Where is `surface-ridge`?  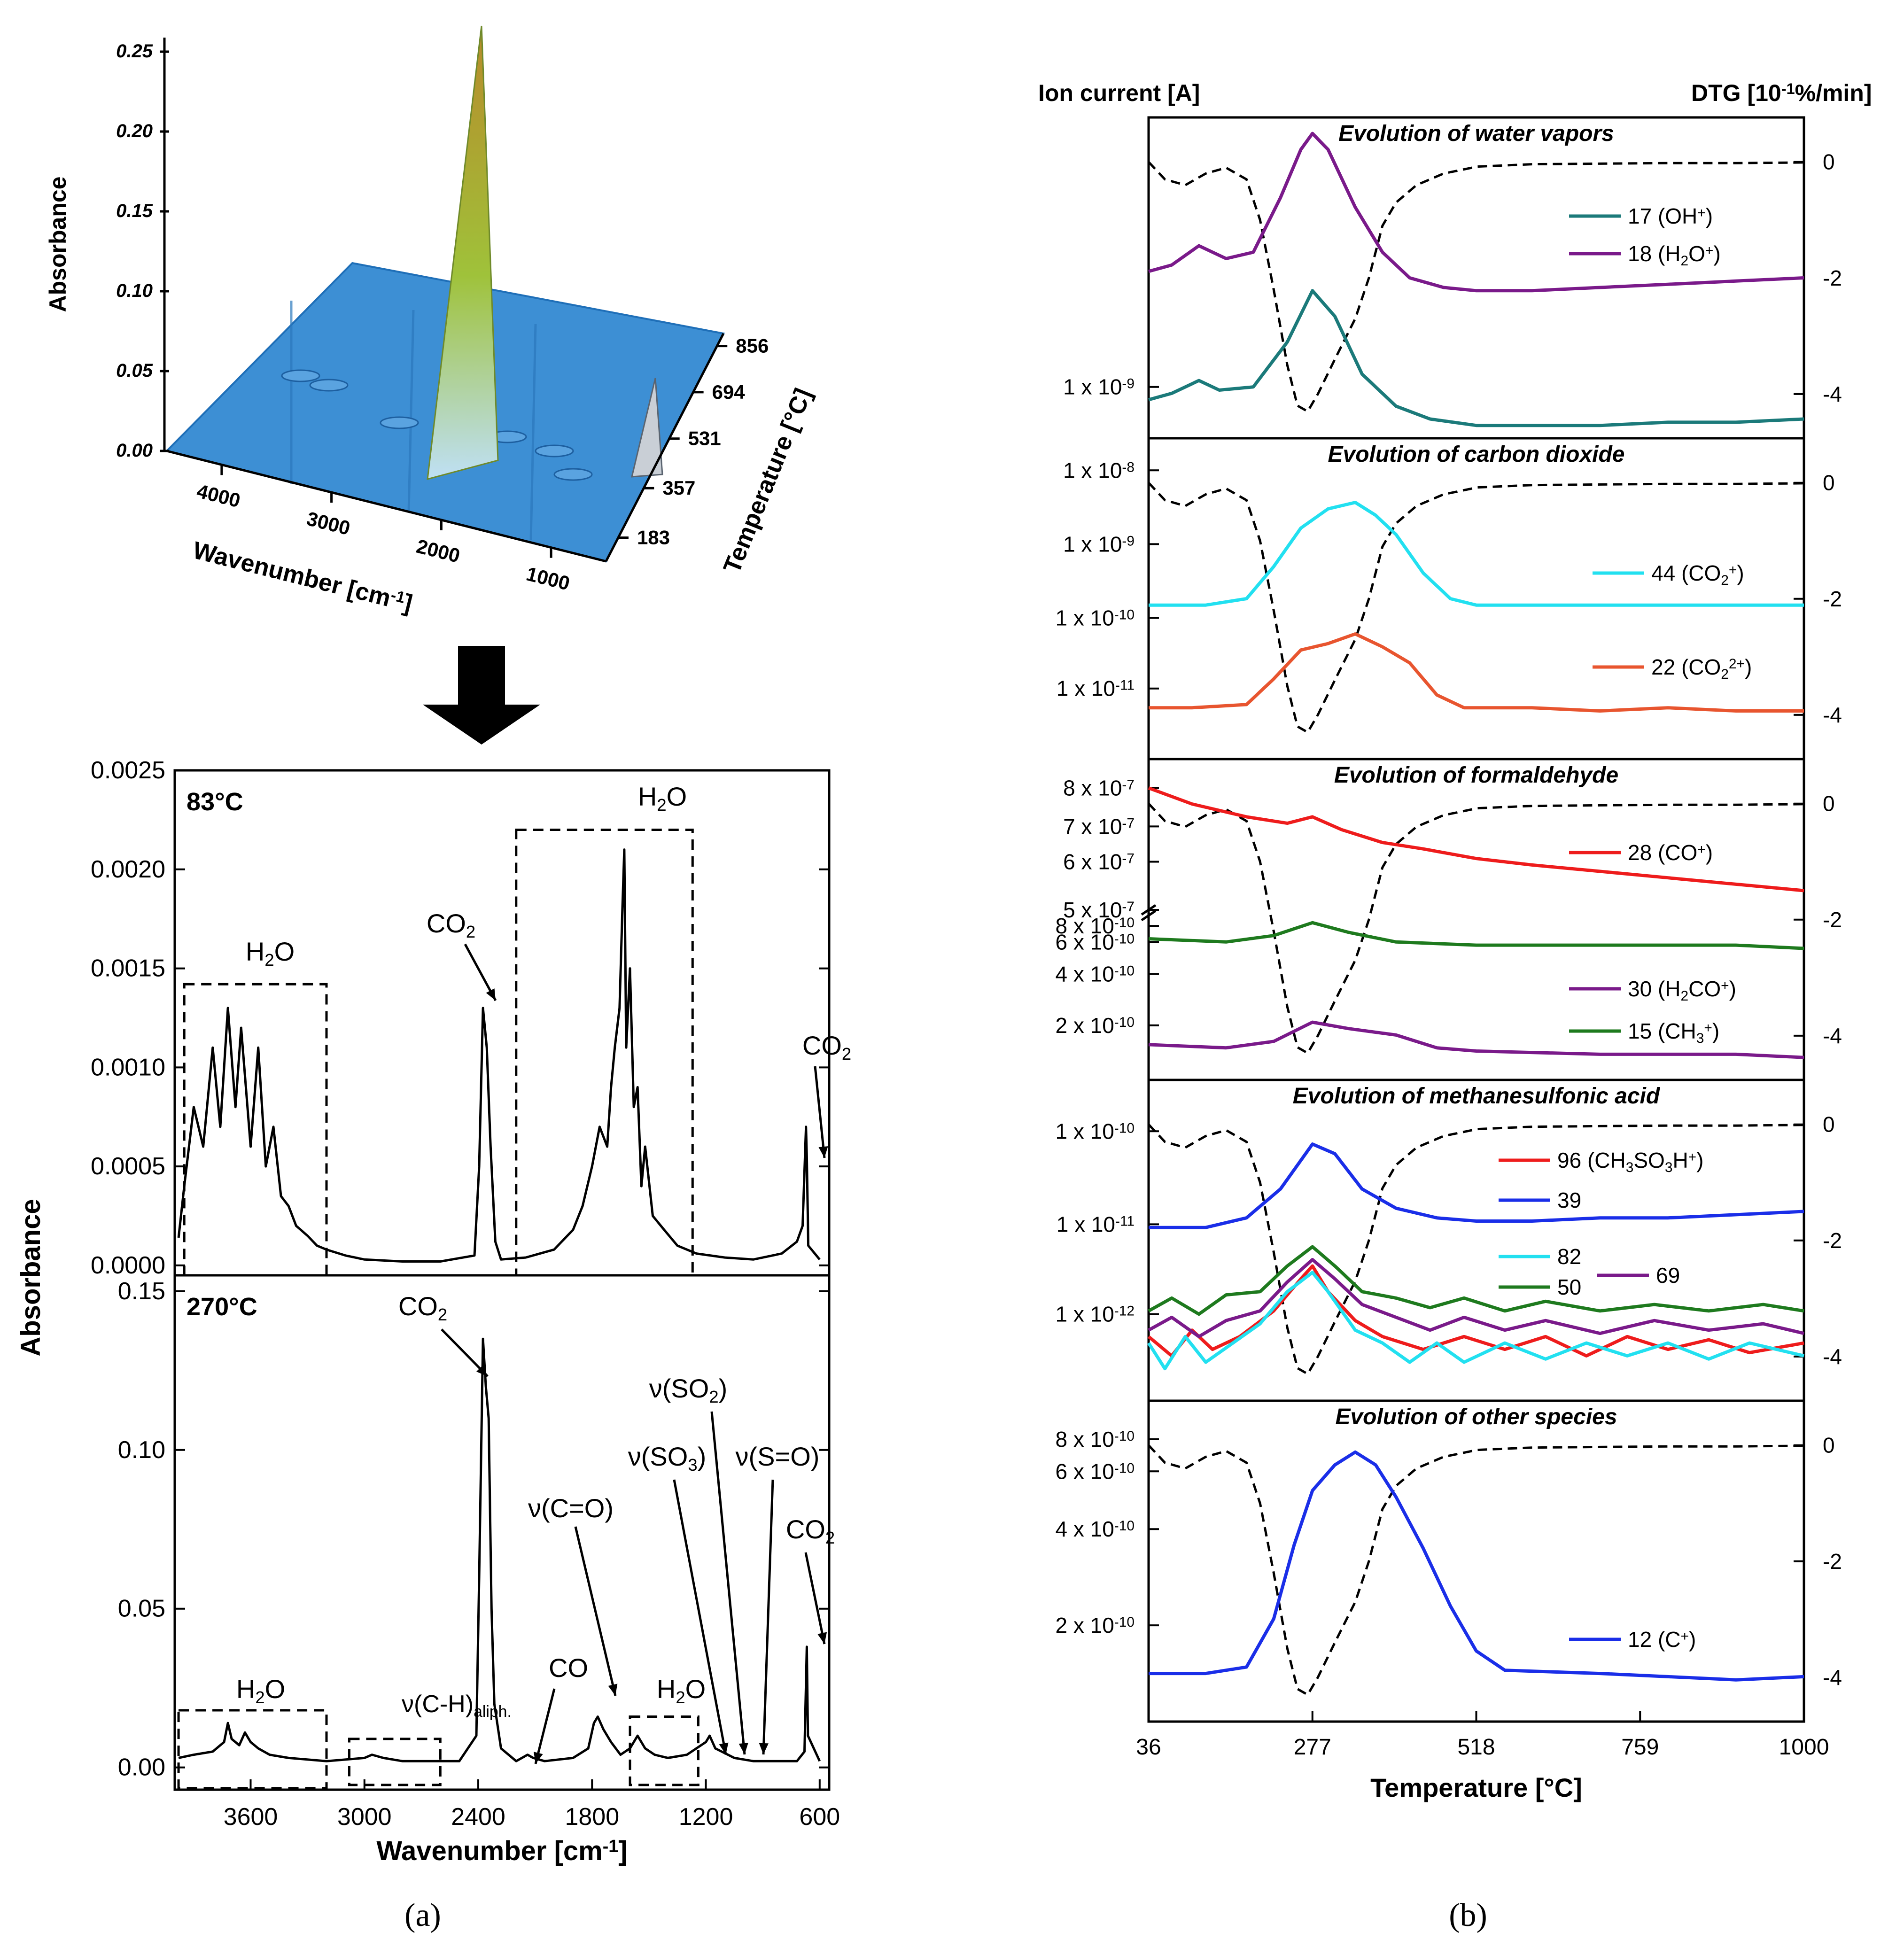 surface-ridge is located at coordinates (411, 411).